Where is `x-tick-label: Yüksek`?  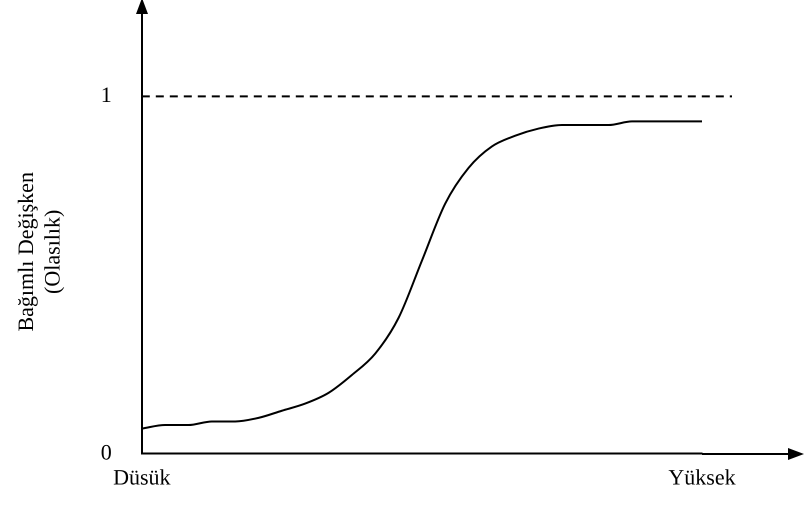 x-tick-label: Yüksek is located at coordinates (702, 477).